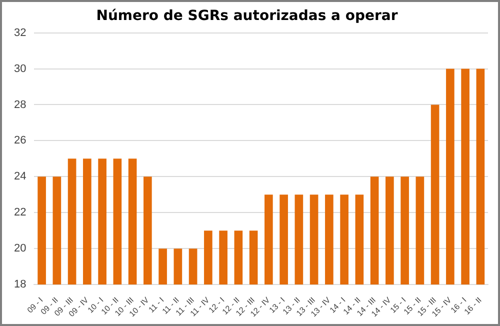  Describe the element at coordinates (20, 104) in the screenshot. I see `y-tick-label: 28` at that location.